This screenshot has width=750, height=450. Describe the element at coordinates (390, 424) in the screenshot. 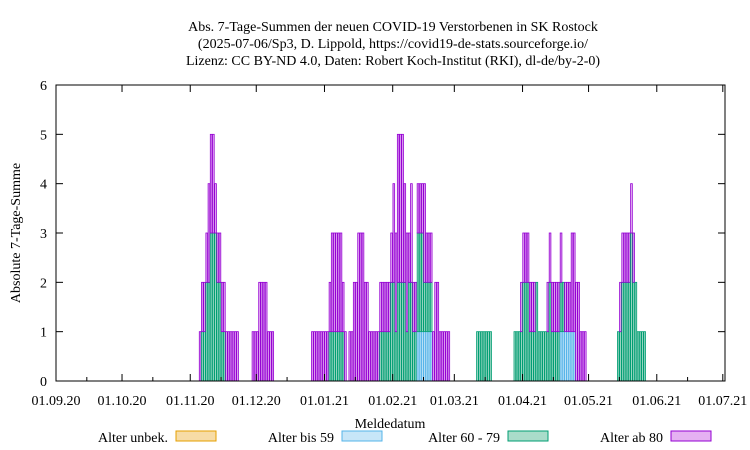

I see `x-axis-label: Meldedatum` at that location.